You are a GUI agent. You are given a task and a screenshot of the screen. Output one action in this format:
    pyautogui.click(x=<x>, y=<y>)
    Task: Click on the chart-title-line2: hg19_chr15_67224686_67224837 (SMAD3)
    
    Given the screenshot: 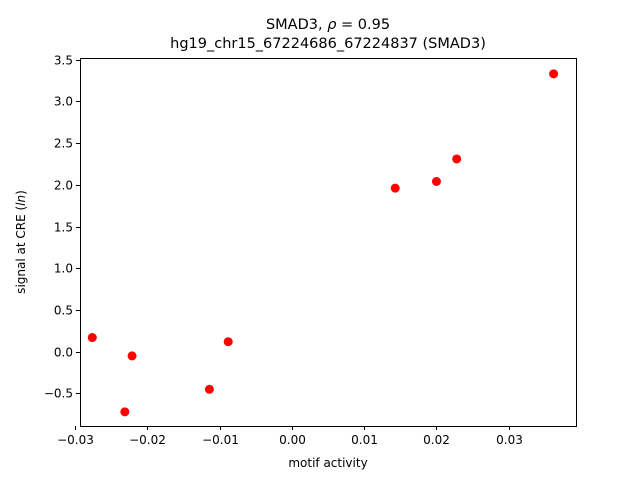 What is the action you would take?
    pyautogui.click(x=328, y=44)
    